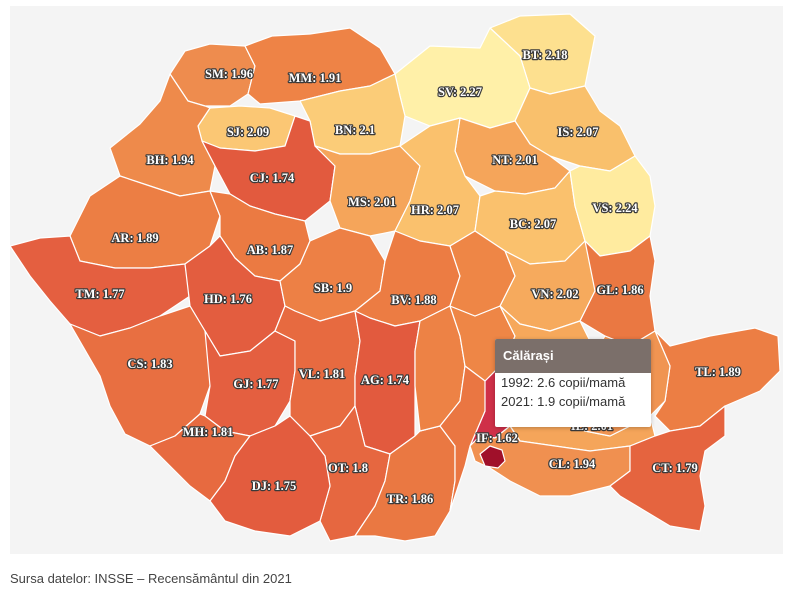  Describe the element at coordinates (355, 130) in the screenshot. I see `county-label-bn: BN: 2.1` at that location.